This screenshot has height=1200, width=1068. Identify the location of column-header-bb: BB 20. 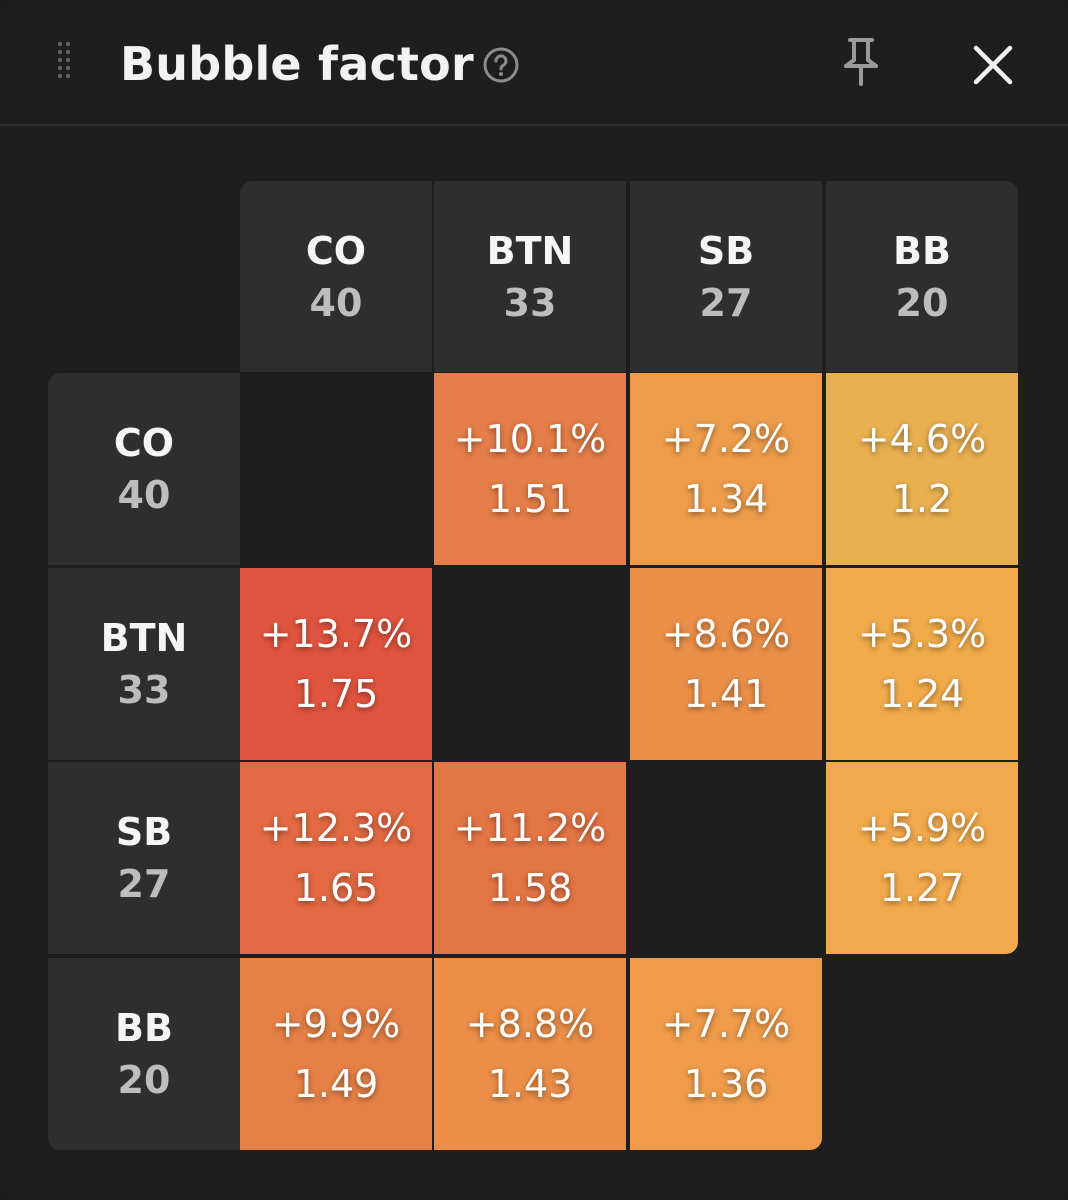
(922, 276).